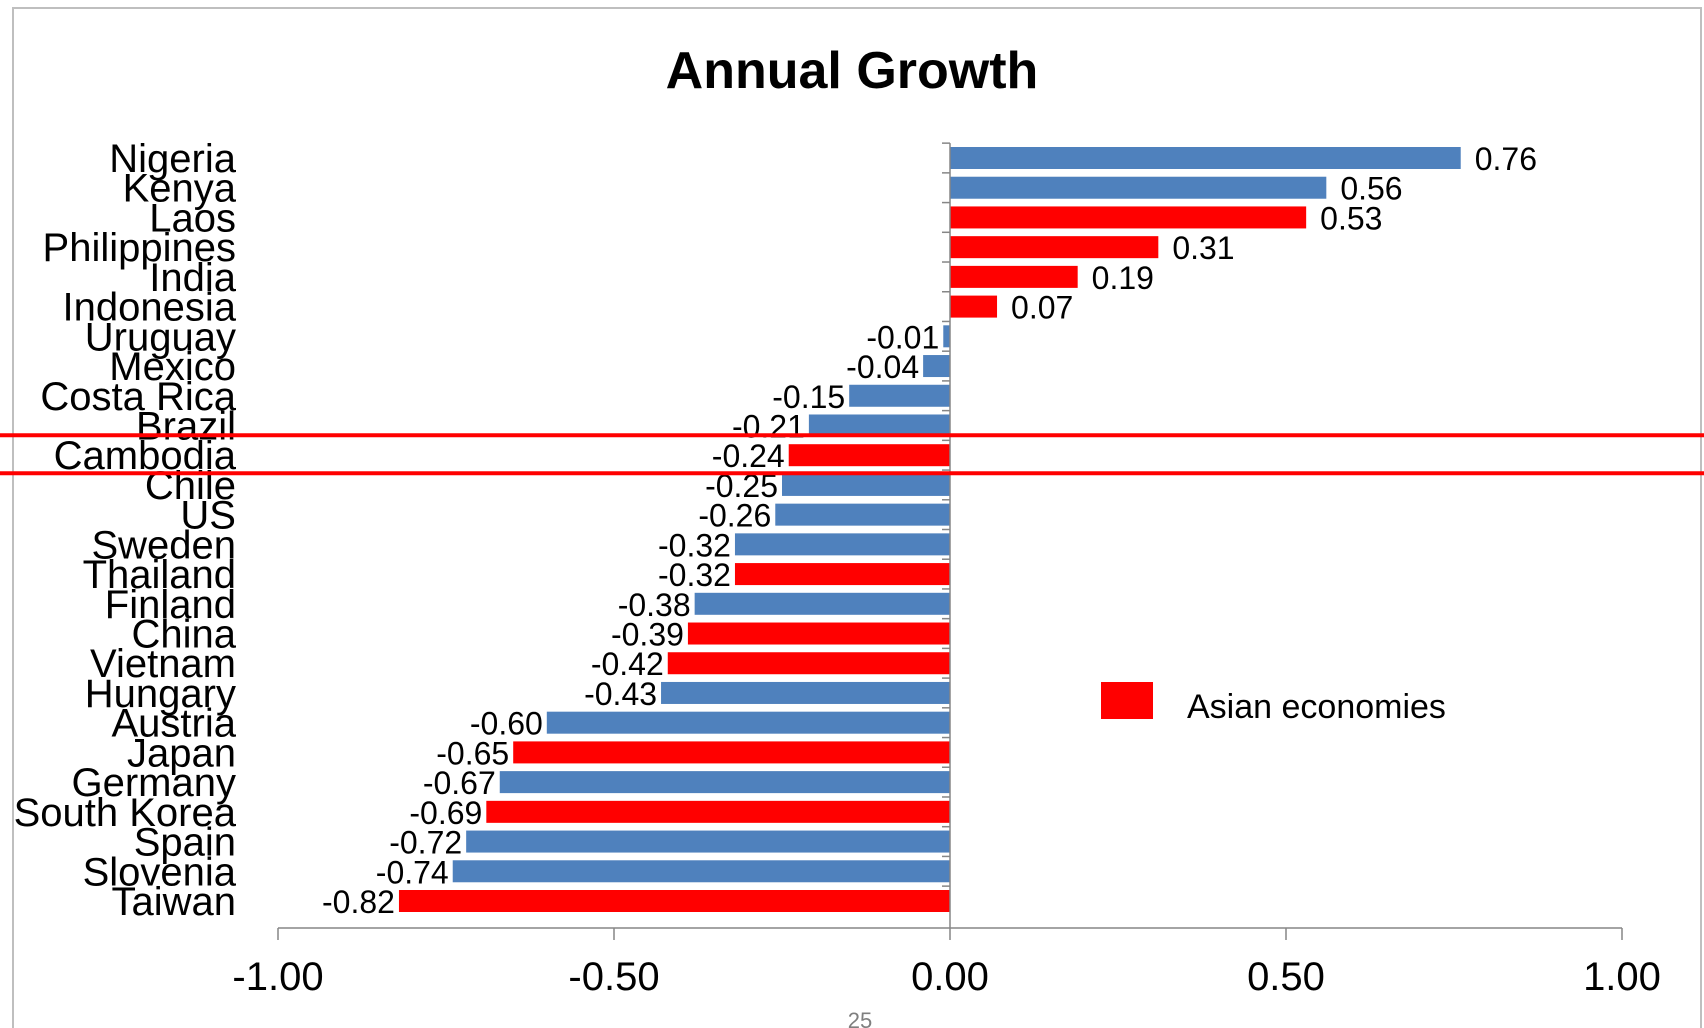  What do you see at coordinates (818, 633) in the screenshot?
I see `bar-china` at bounding box center [818, 633].